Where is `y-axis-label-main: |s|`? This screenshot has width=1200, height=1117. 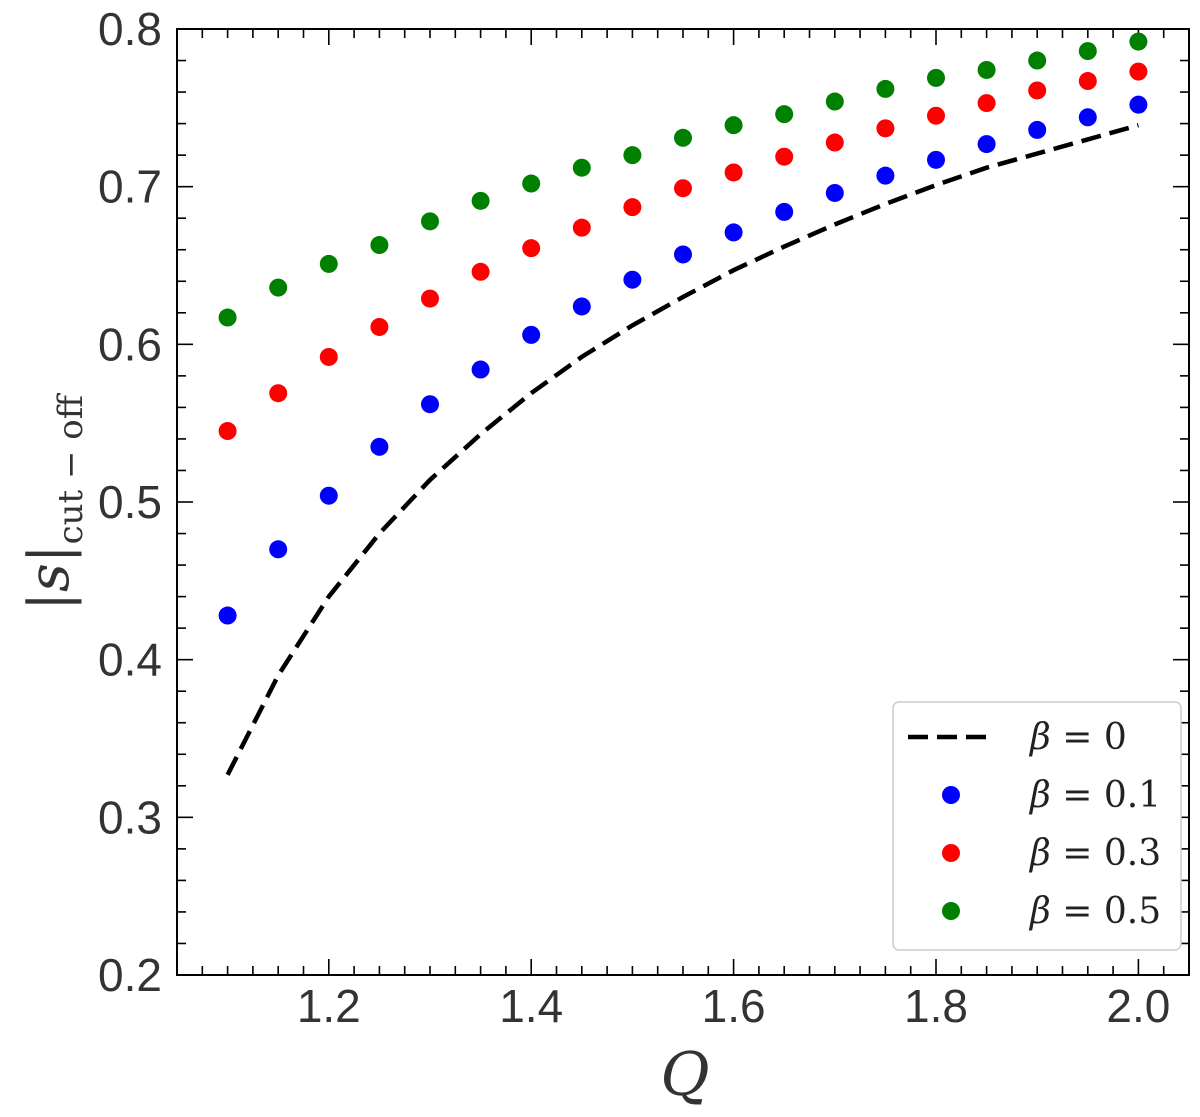
y-axis-label-main: |s| is located at coordinates (49, 577).